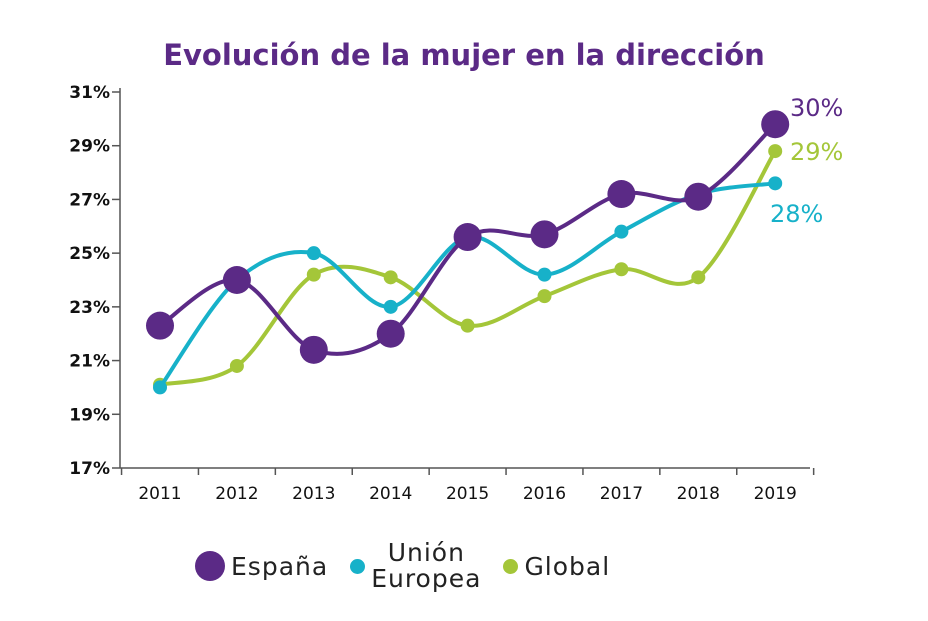 The height and width of the screenshot is (621, 928). Describe the element at coordinates (89, 469) in the screenshot. I see `y-tick-label: 17%` at that location.